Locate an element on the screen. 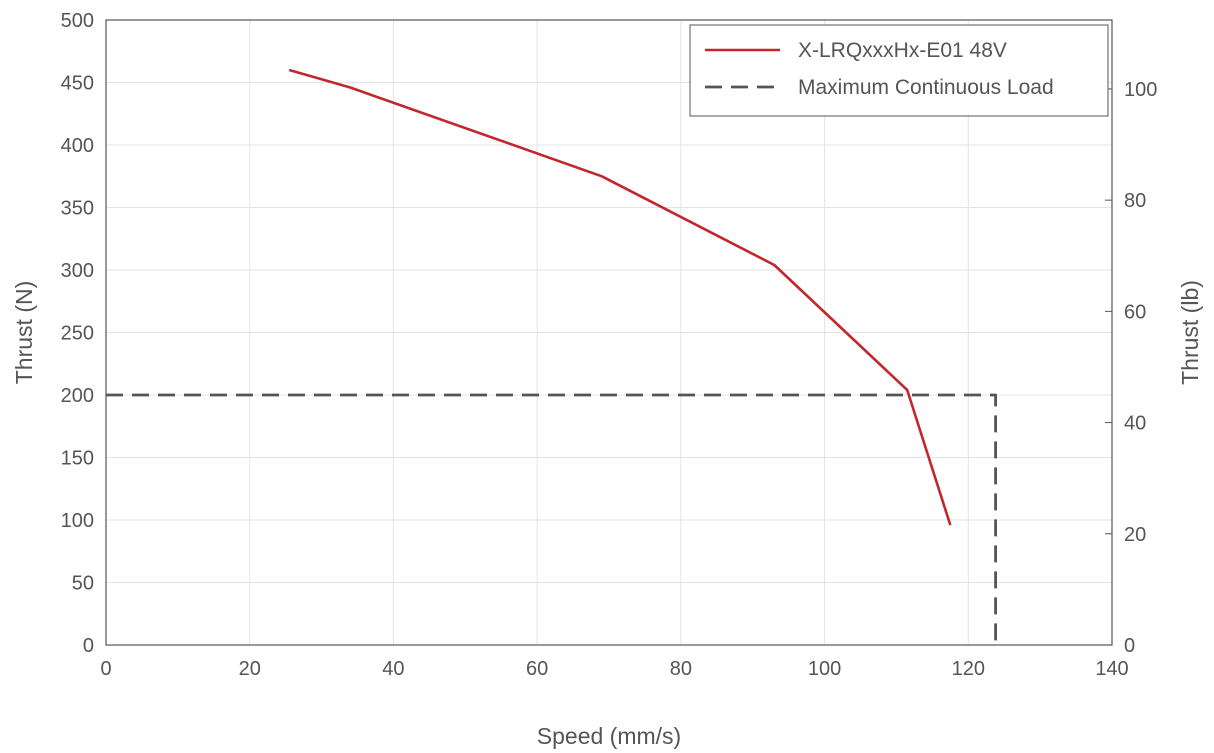  y-tick-label: 50 is located at coordinates (83, 584).